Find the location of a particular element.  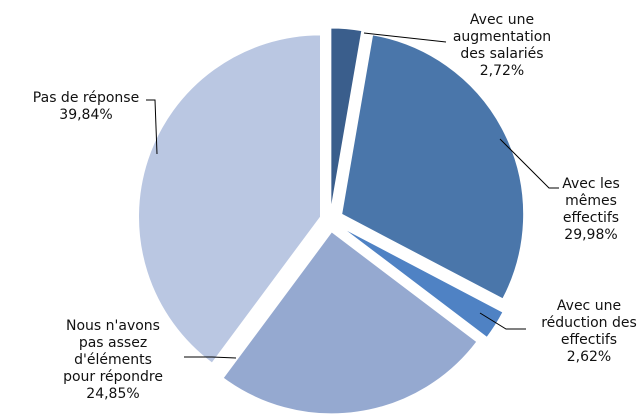

slice-label-line: Avec les is located at coordinates (591, 184).